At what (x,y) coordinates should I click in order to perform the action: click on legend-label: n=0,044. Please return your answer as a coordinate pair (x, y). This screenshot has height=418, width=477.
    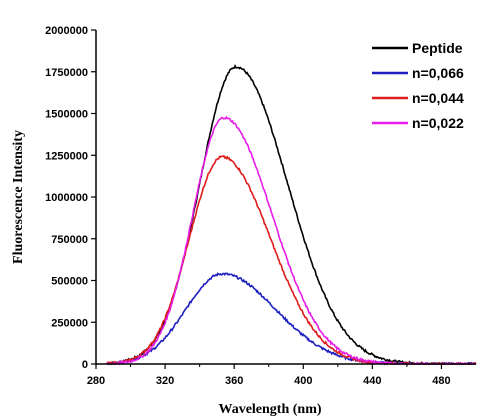
    Looking at the image, I should click on (438, 98).